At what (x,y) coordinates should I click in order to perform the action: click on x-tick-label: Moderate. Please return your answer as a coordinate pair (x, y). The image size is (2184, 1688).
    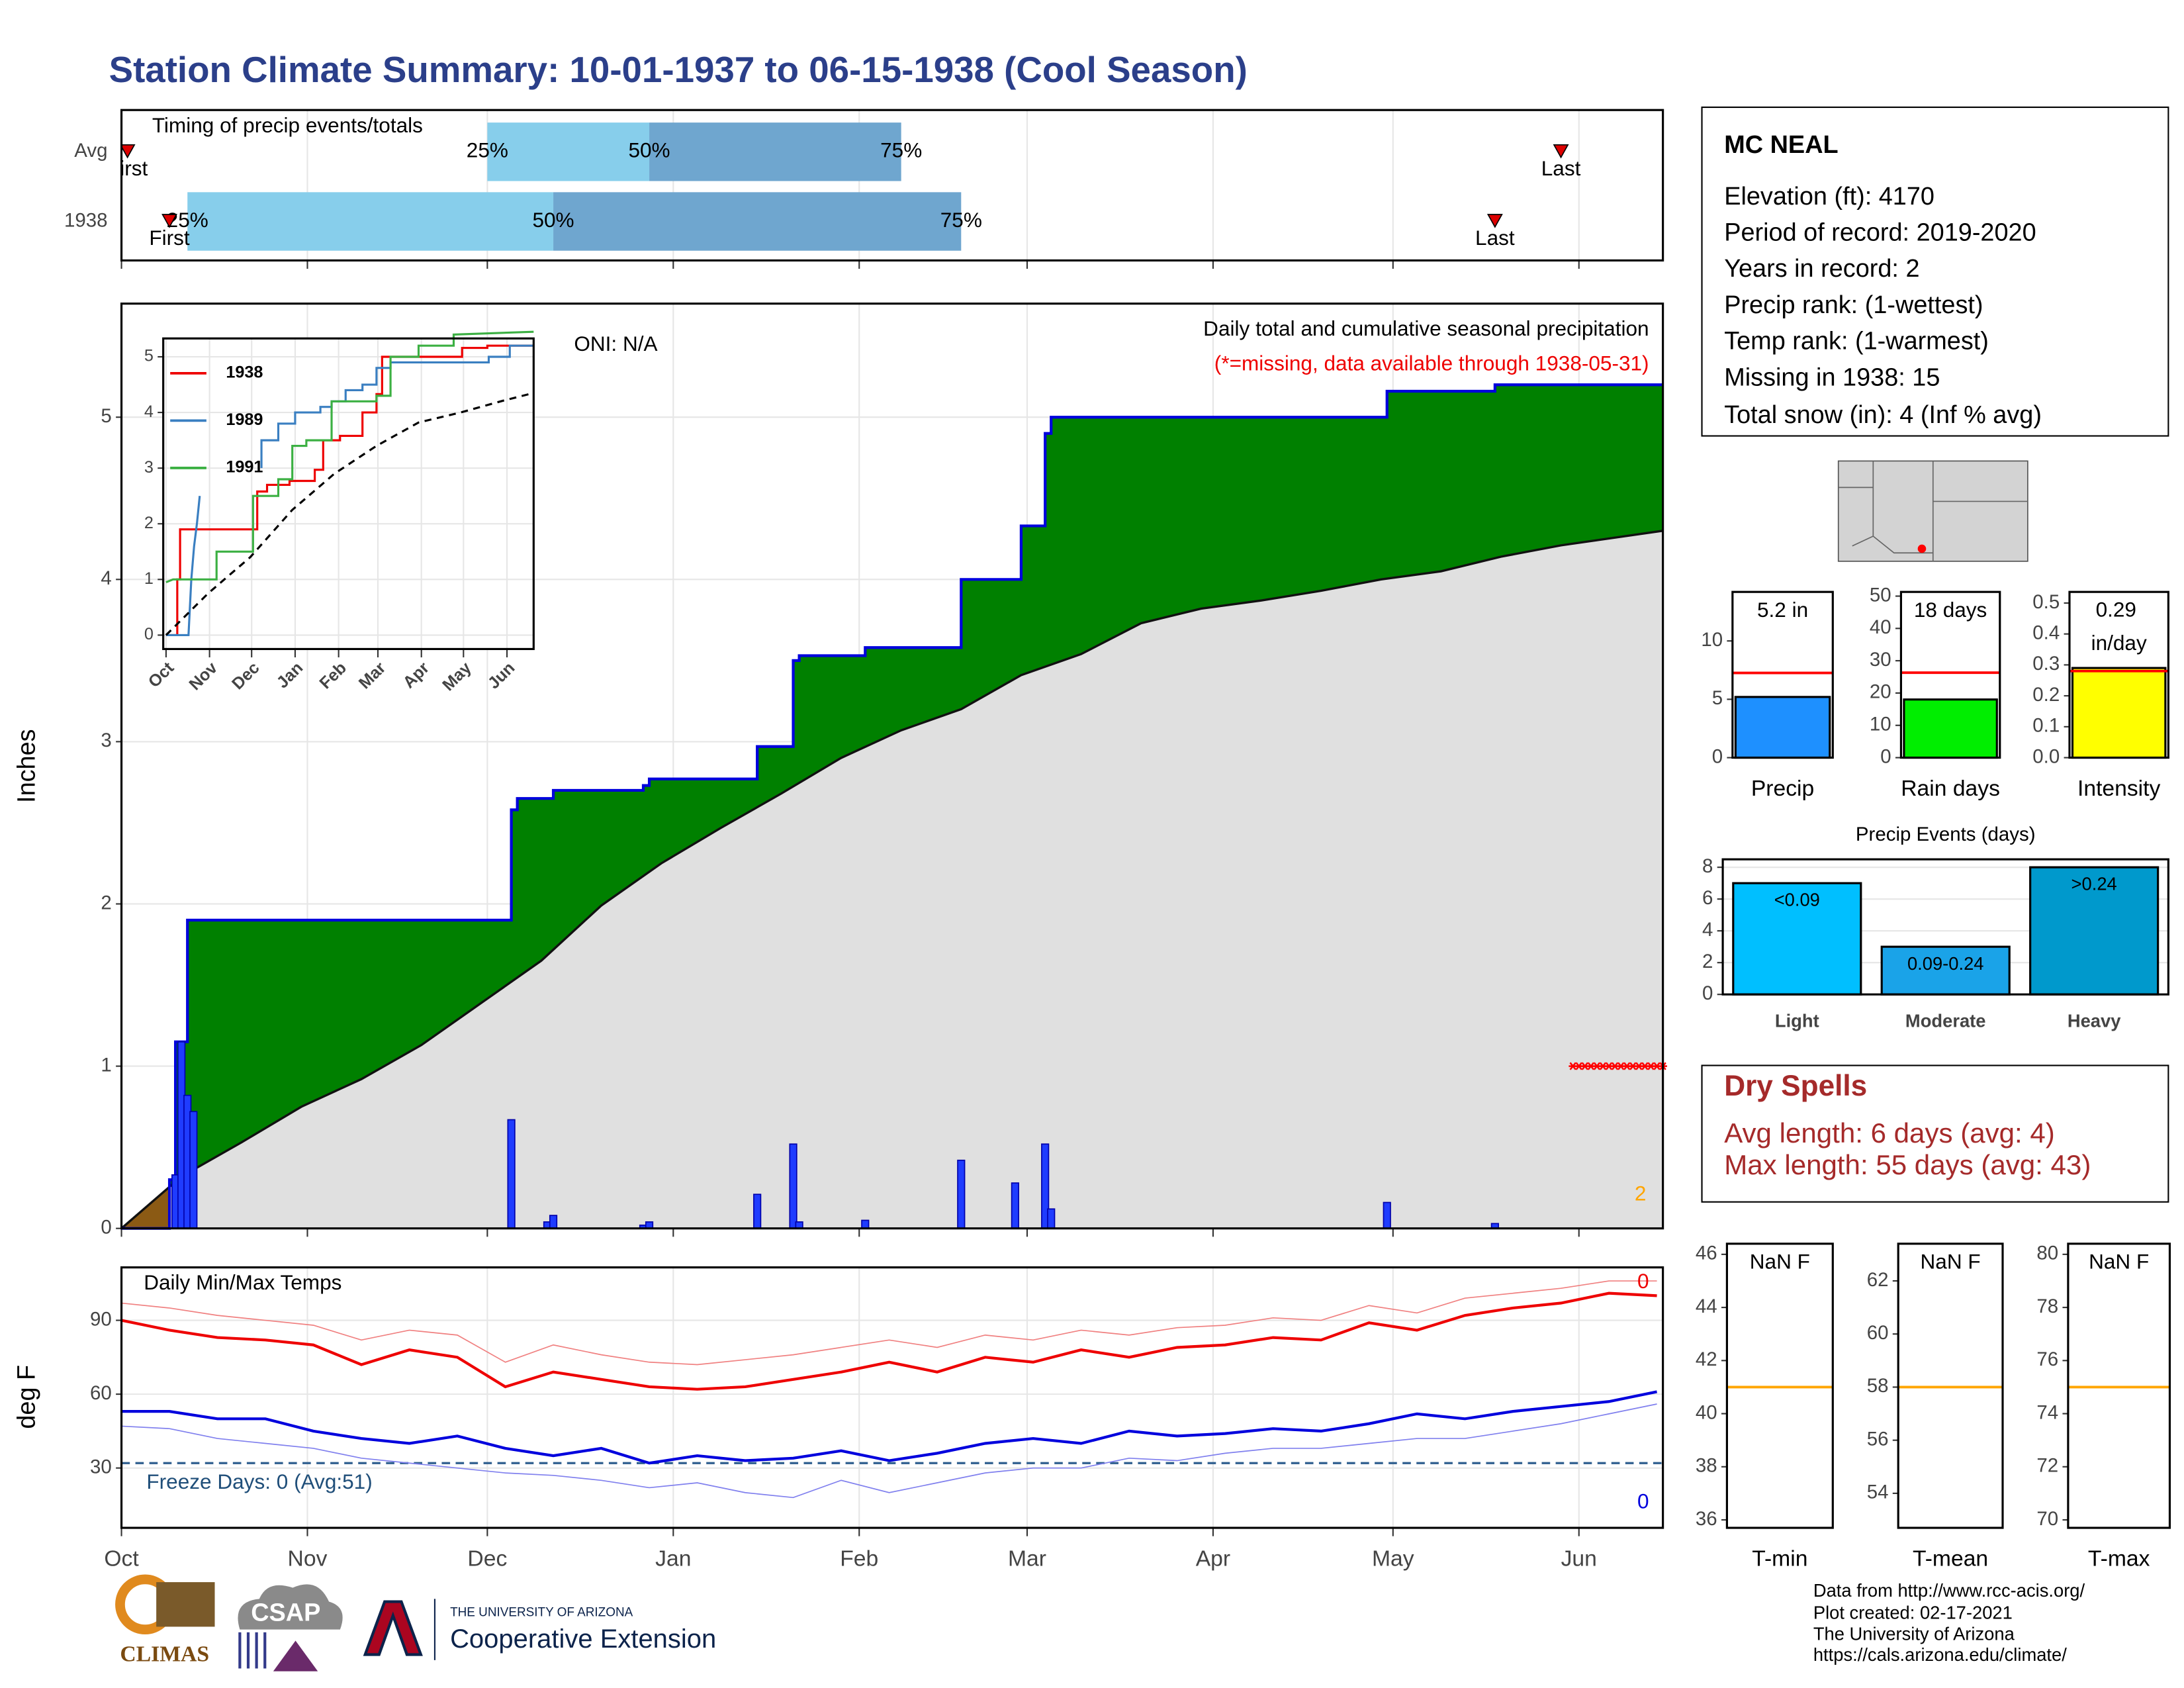
    Looking at the image, I should click on (1945, 1021).